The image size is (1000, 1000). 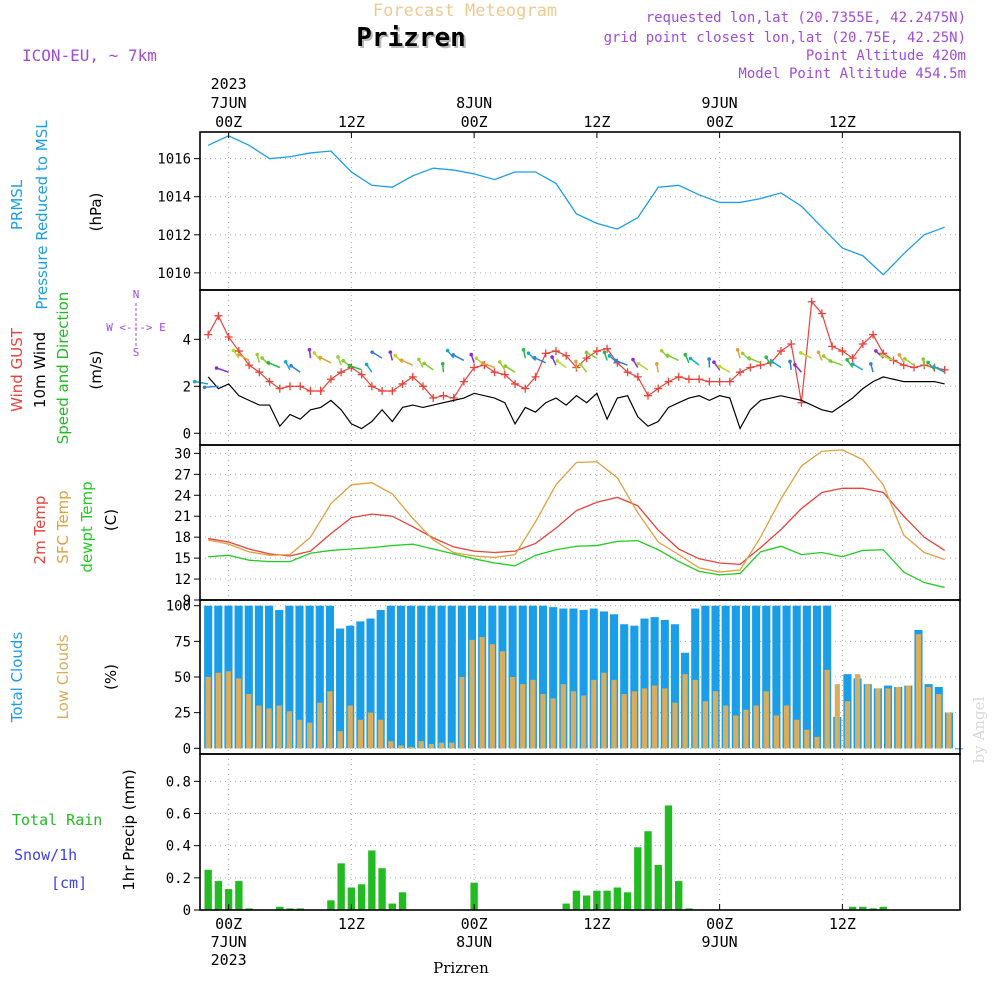 I want to click on footer-location: Prizren, so click(x=461, y=968).